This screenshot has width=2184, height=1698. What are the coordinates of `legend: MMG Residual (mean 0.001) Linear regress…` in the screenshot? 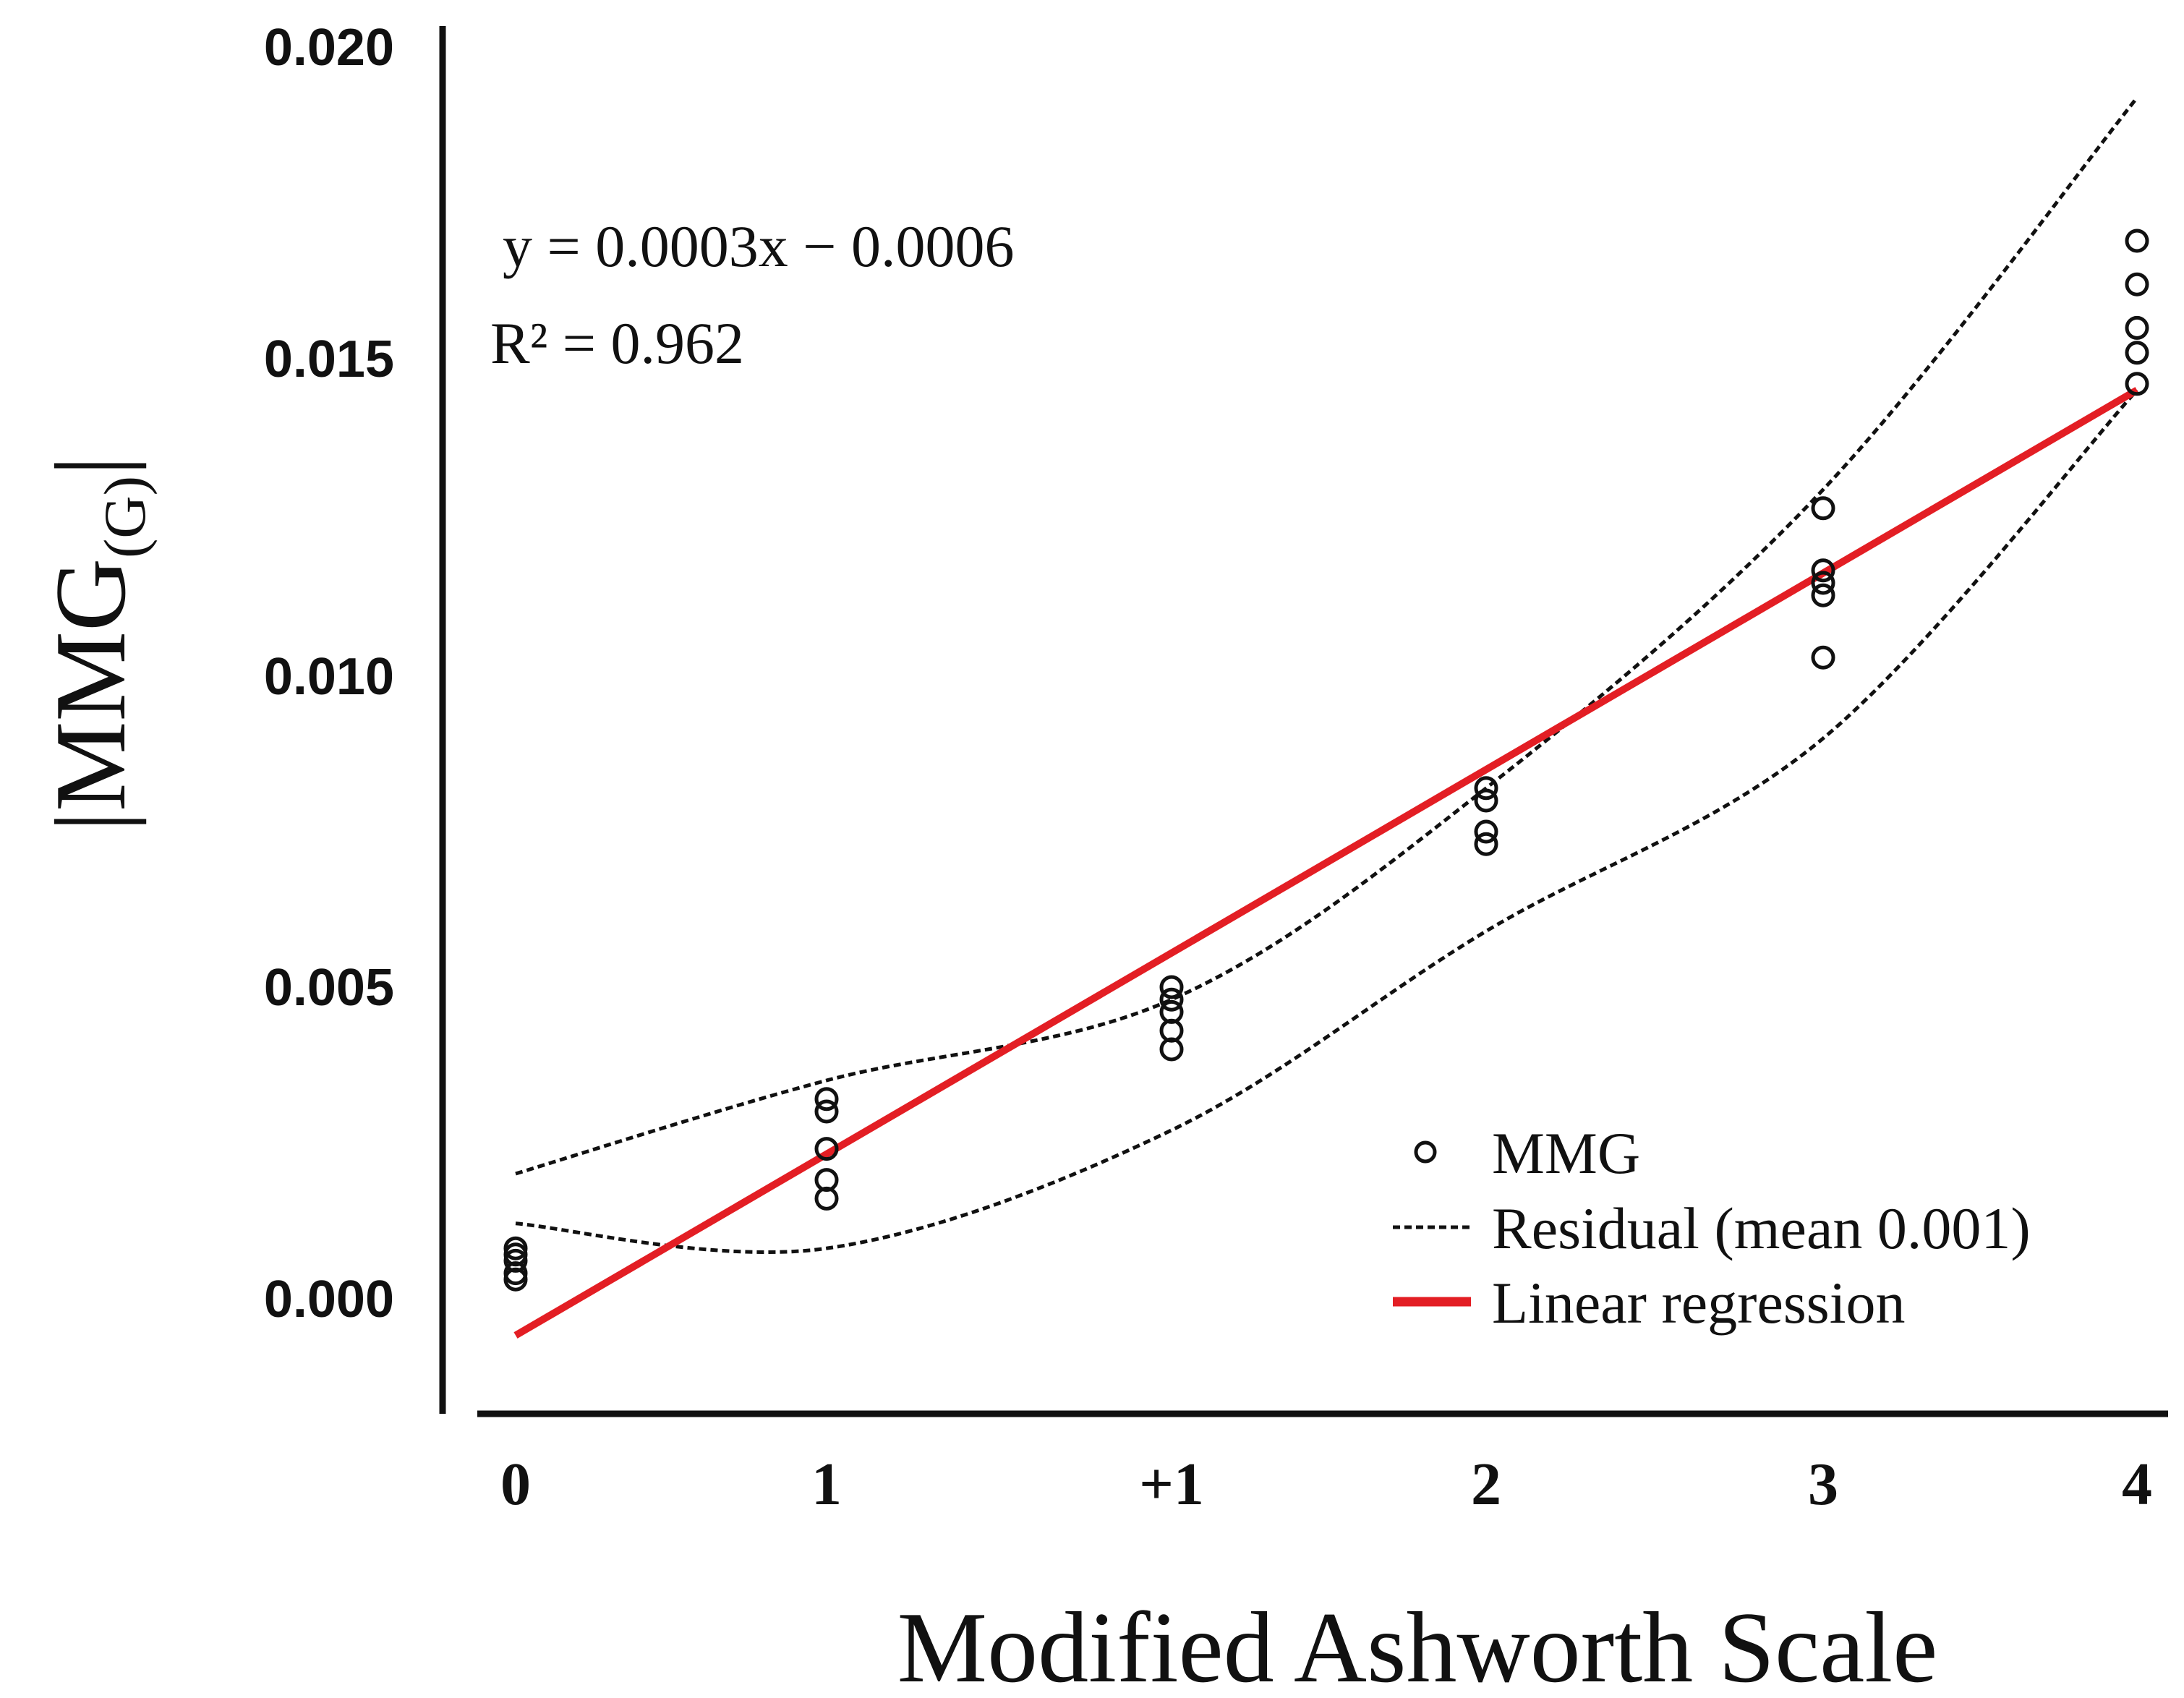 It's located at (1712, 1228).